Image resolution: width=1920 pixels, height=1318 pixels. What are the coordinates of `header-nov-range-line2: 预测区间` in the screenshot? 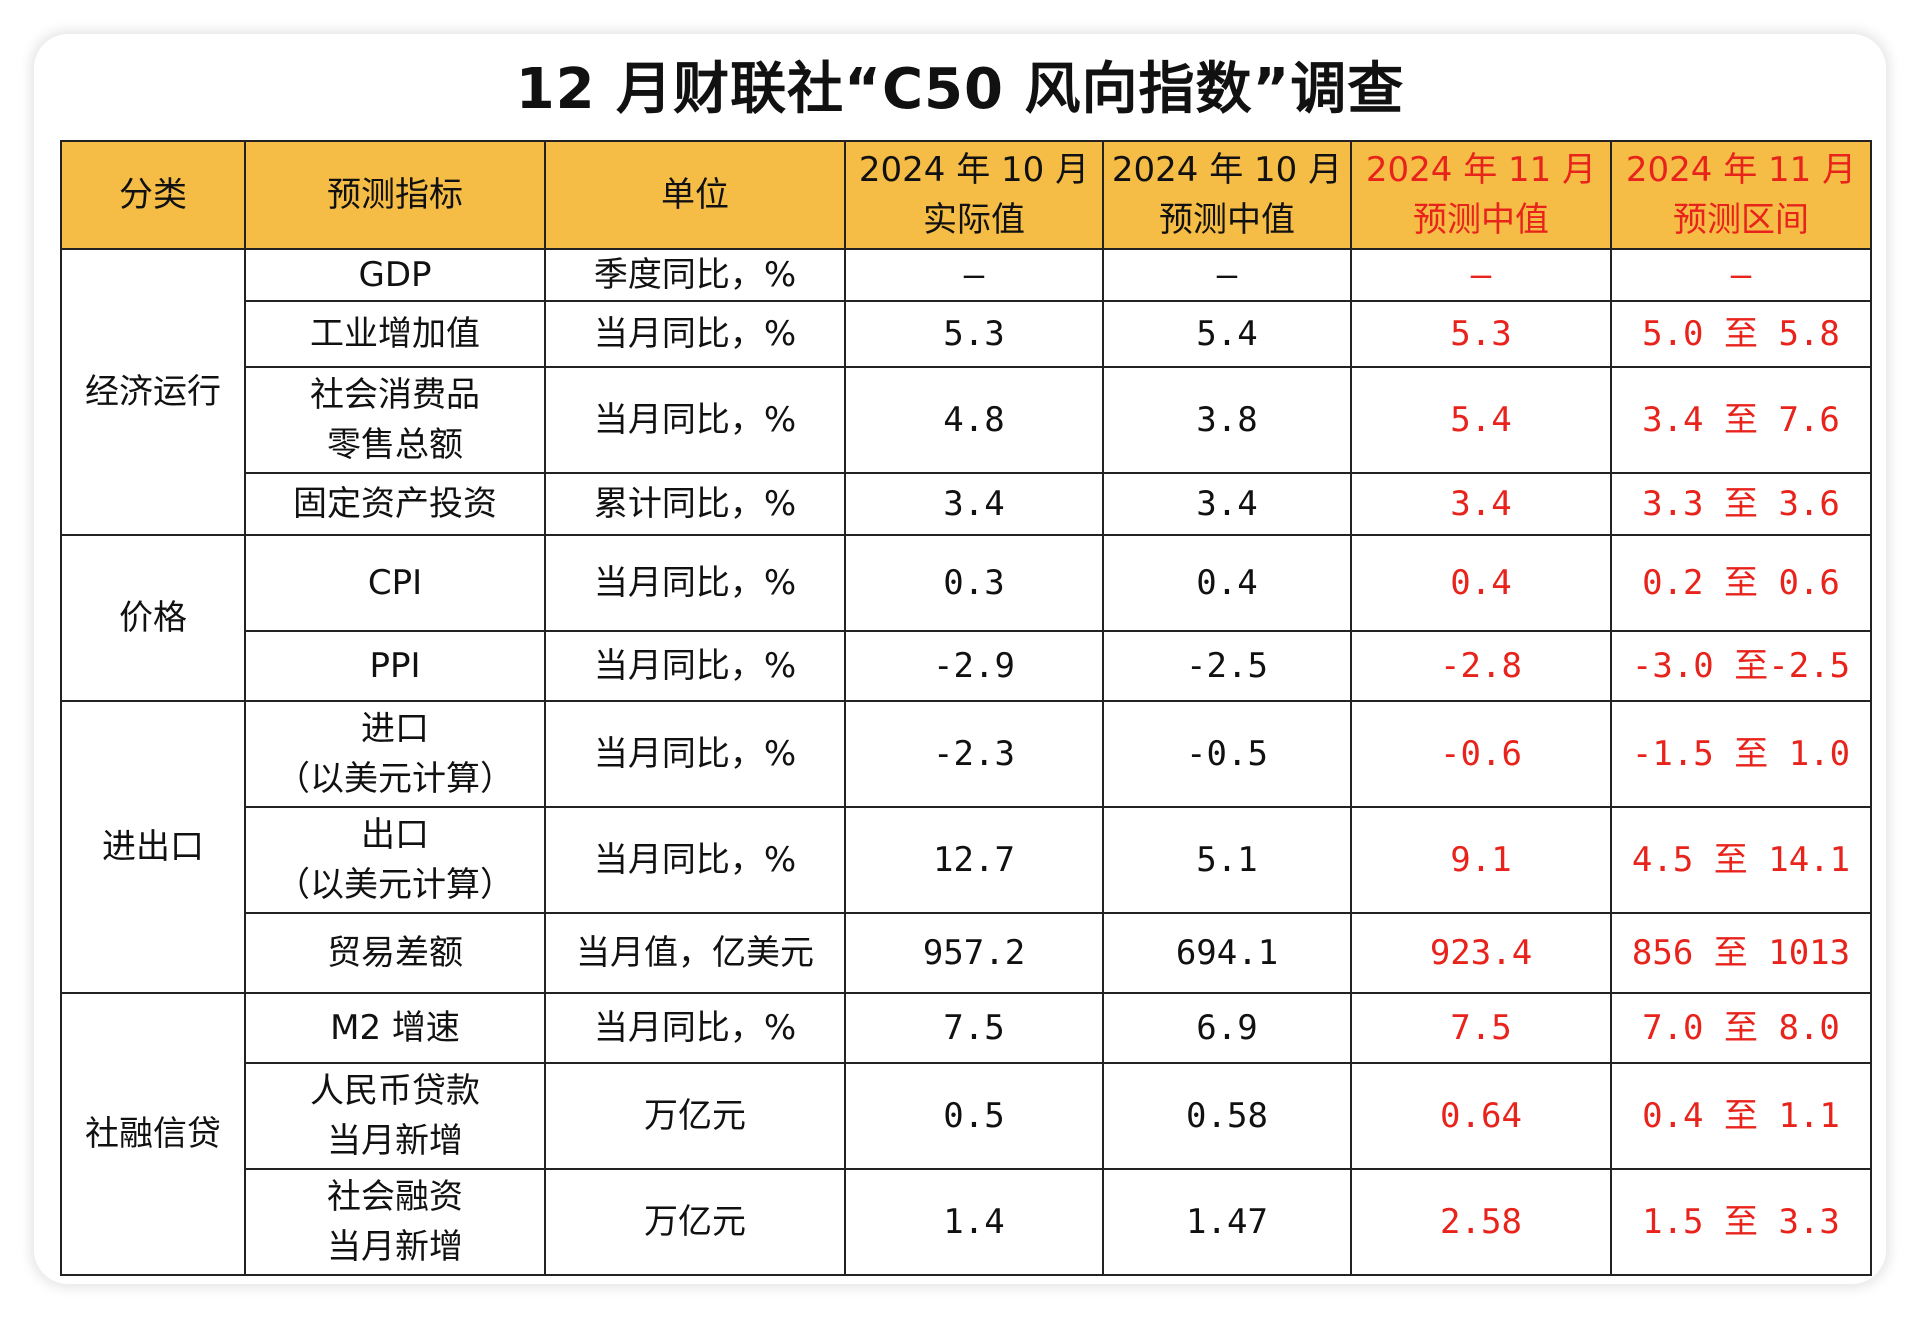 It's located at (1741, 220).